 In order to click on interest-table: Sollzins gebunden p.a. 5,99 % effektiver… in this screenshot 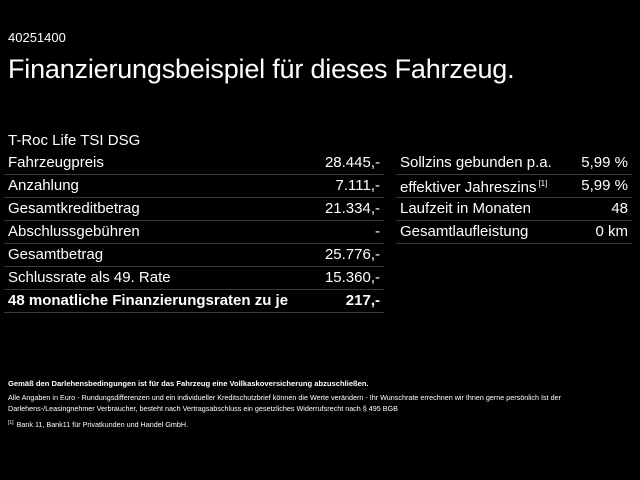, I will do `click(514, 198)`.